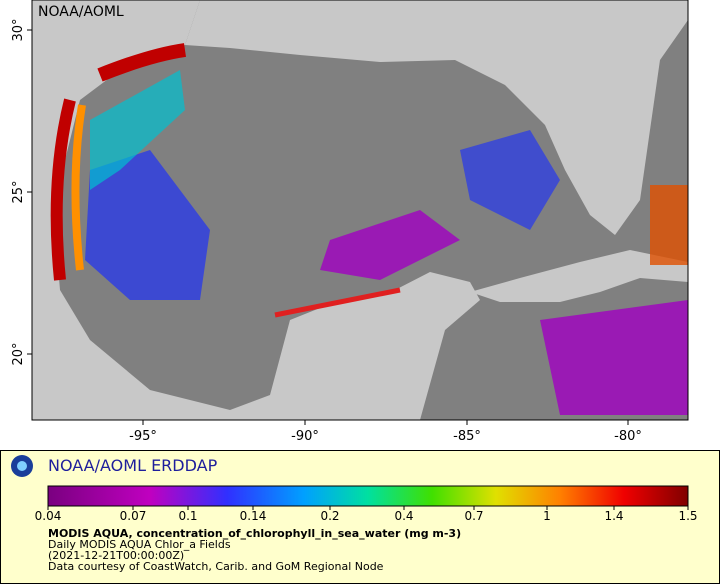 Image resolution: width=720 pixels, height=588 pixels. I want to click on color-bar-label: 0.14, so click(253, 516).